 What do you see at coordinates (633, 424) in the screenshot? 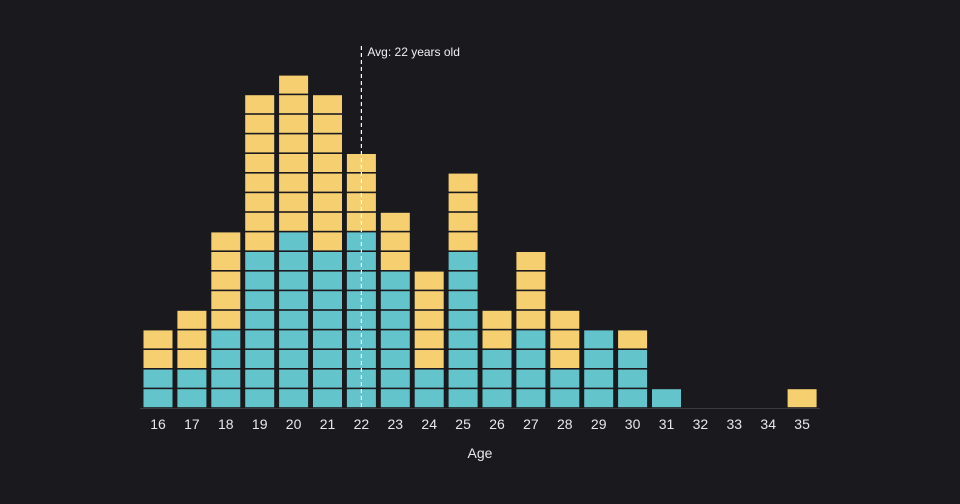
I see `x-tick-label: 30` at bounding box center [633, 424].